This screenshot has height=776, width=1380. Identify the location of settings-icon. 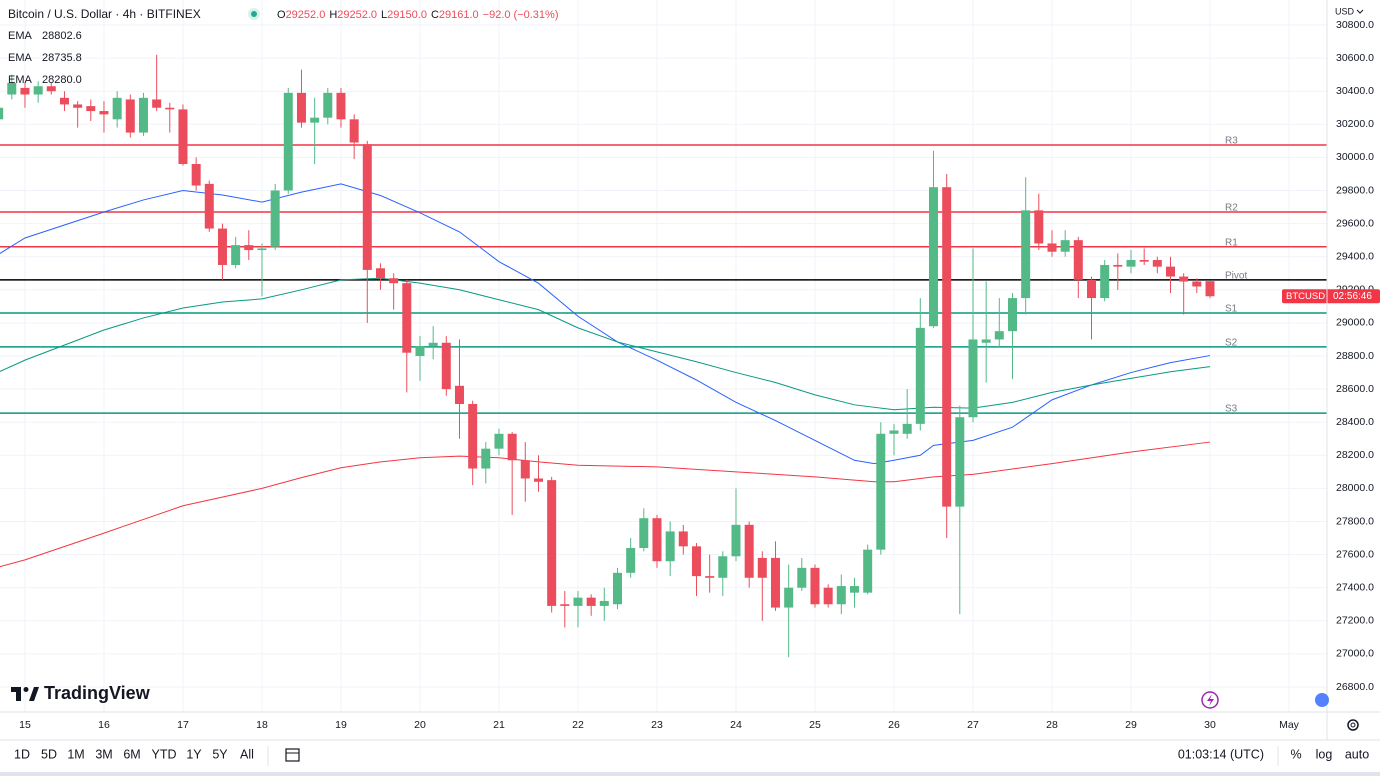
(1353, 725).